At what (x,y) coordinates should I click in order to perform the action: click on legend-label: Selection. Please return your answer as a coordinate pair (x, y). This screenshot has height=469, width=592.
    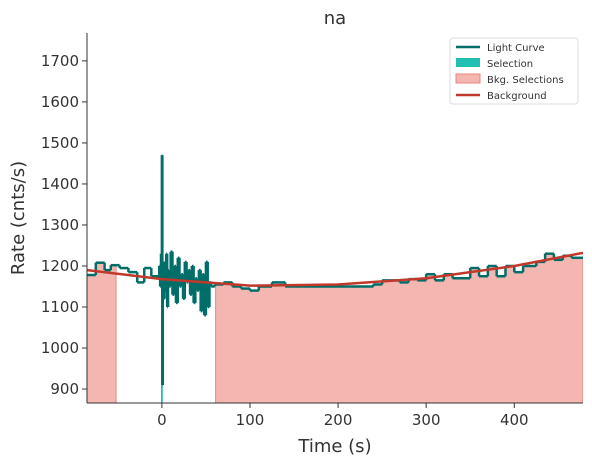
    Looking at the image, I should click on (510, 64).